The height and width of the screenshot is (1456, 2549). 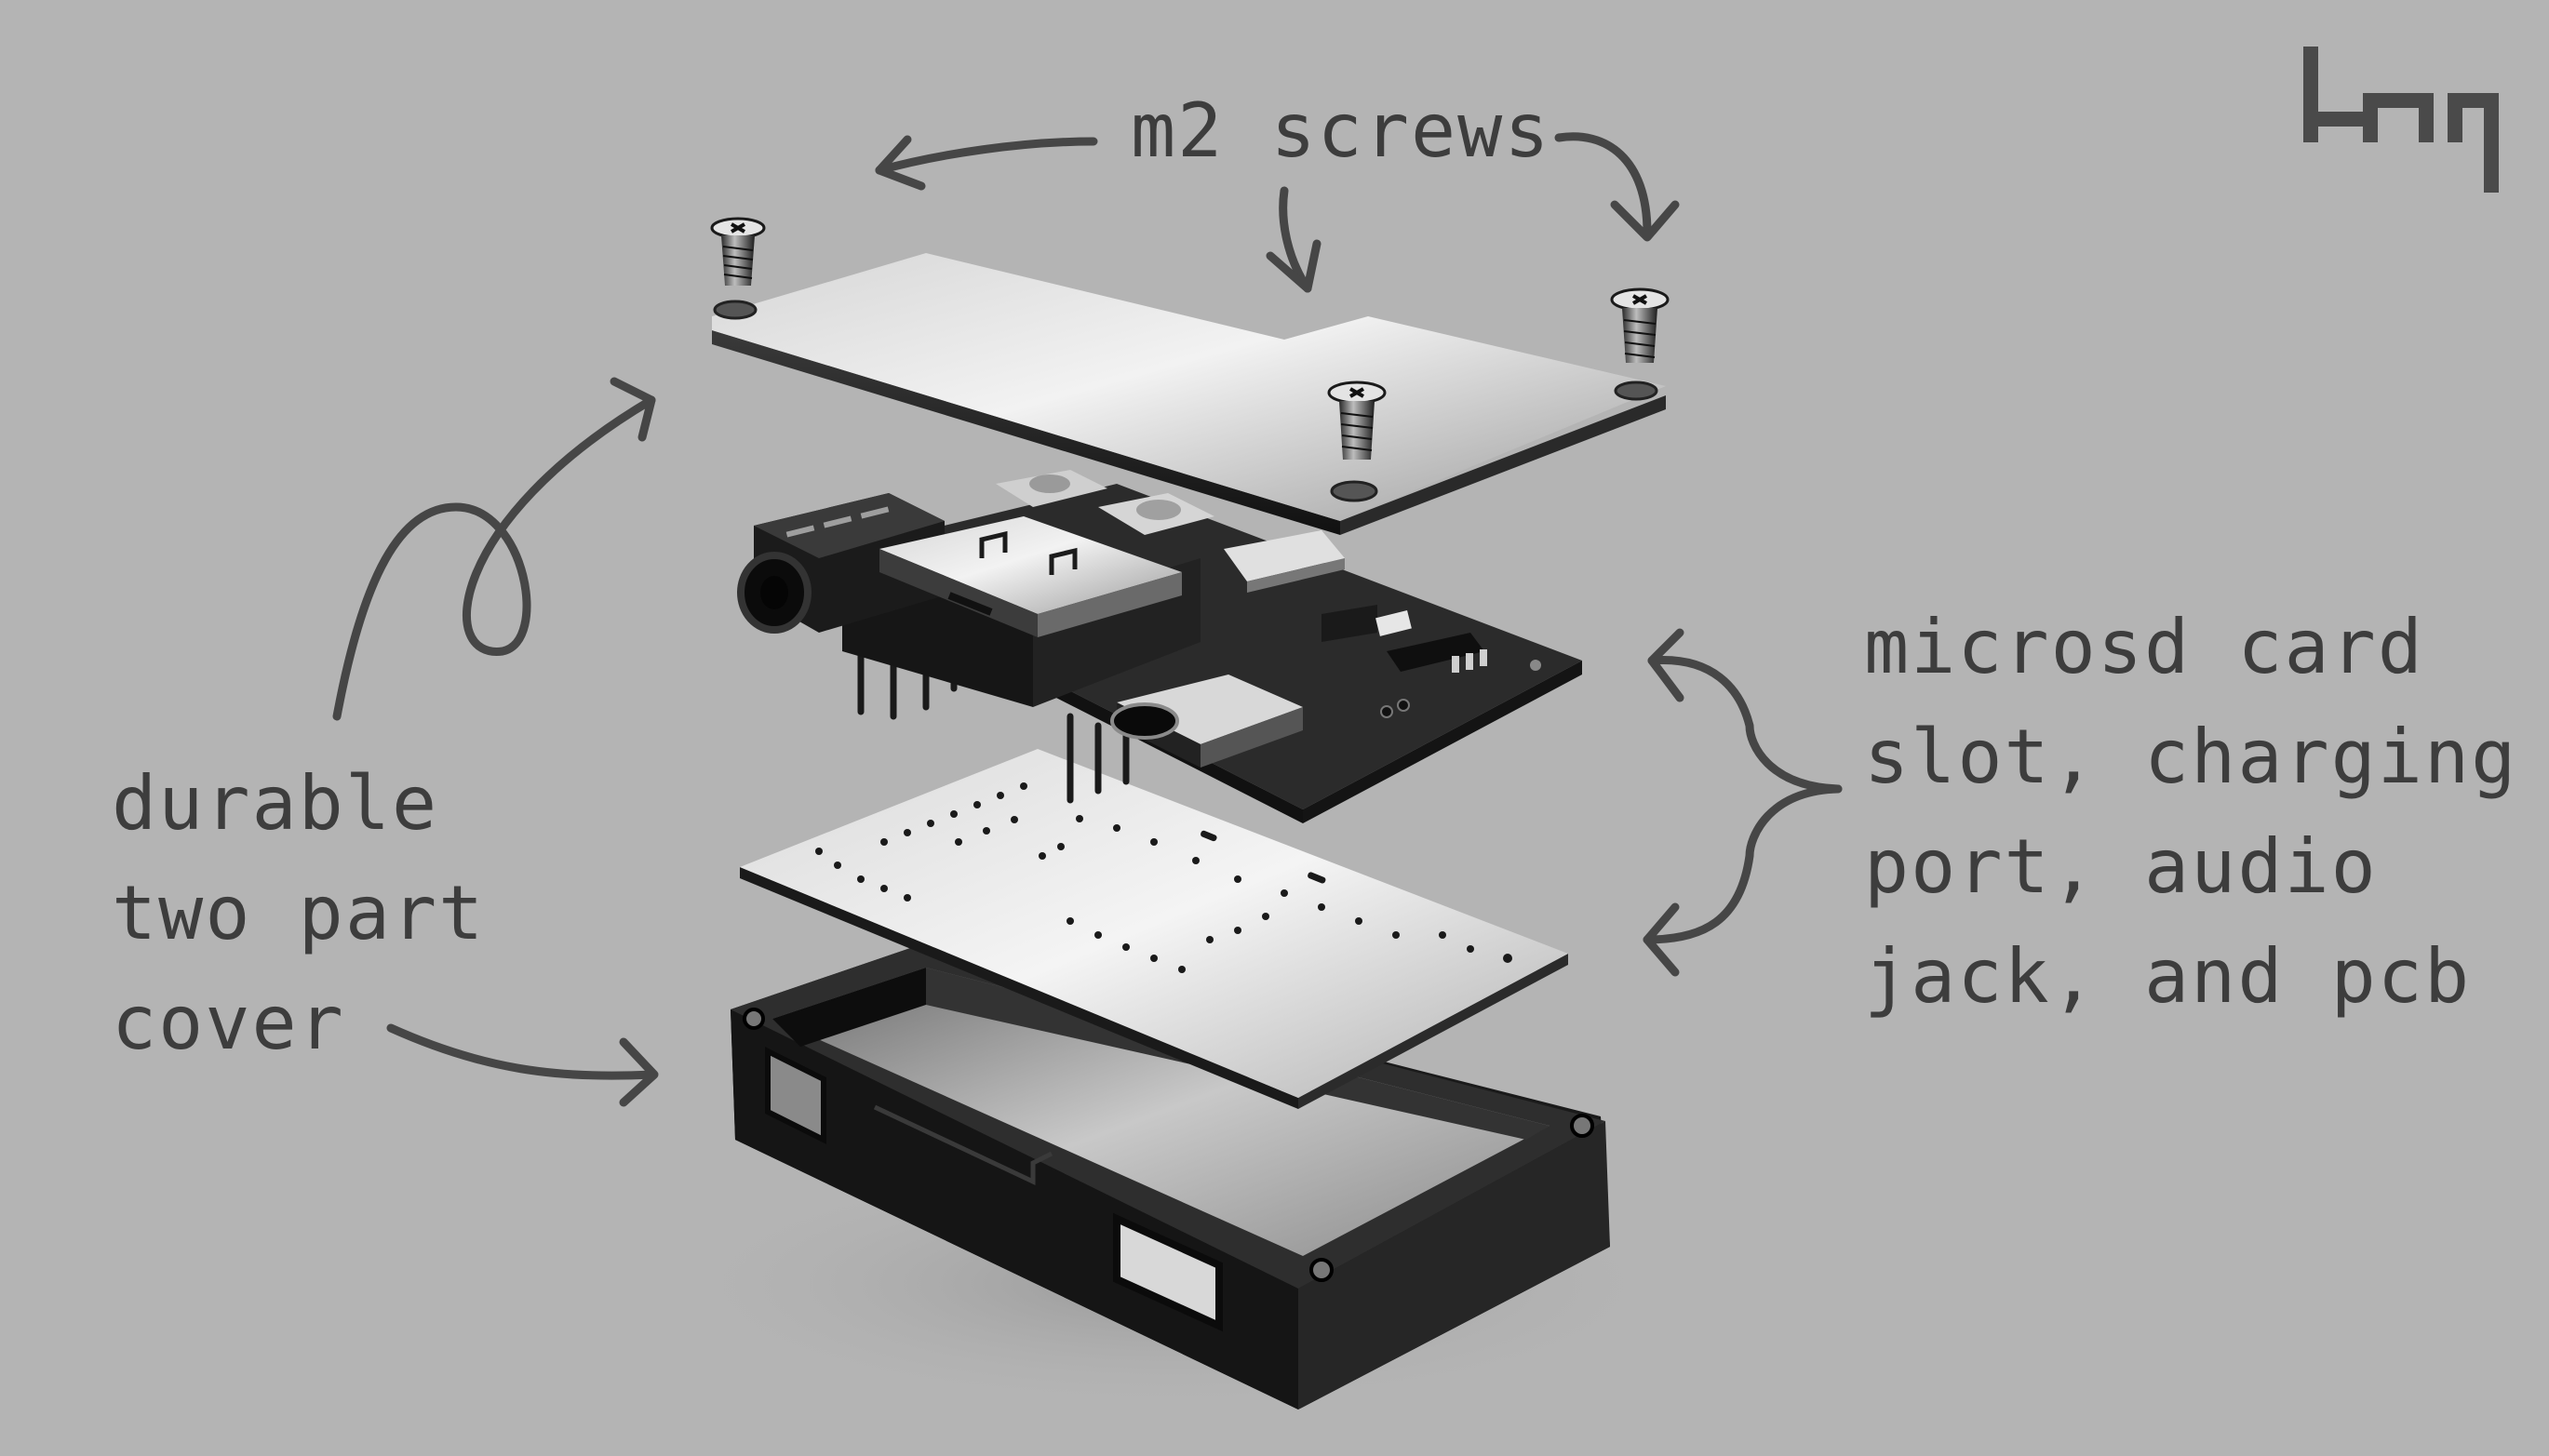 What do you see at coordinates (275, 803) in the screenshot?
I see `callout-cover-line-1: durable` at bounding box center [275, 803].